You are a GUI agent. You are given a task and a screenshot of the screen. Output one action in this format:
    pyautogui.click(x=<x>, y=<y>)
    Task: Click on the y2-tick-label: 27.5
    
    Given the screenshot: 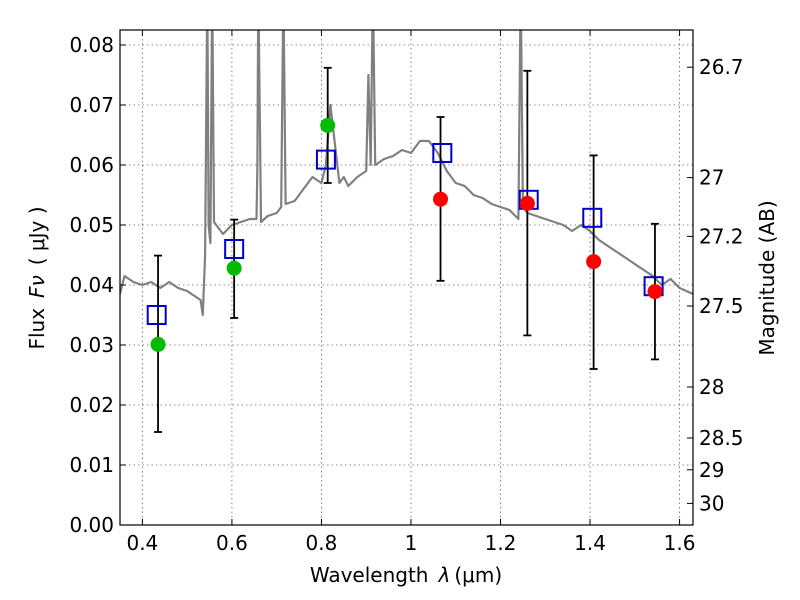 What is the action you would take?
    pyautogui.click(x=721, y=306)
    